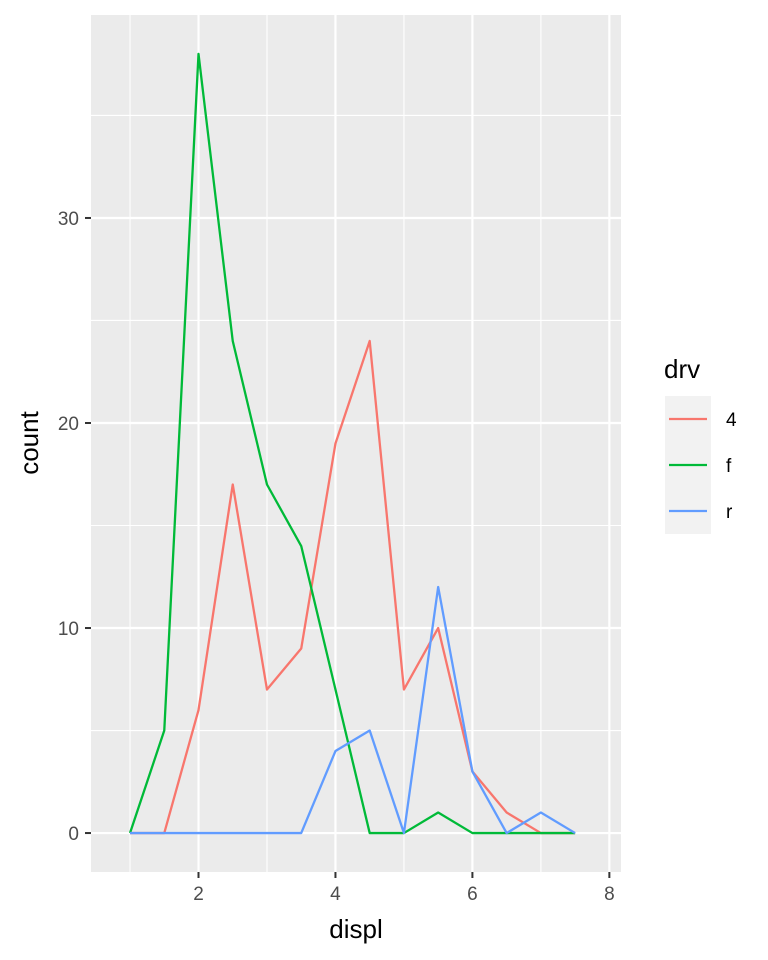 Image resolution: width=768 pixels, height=960 pixels. I want to click on legend-keys: 4 f r, so click(701, 465).